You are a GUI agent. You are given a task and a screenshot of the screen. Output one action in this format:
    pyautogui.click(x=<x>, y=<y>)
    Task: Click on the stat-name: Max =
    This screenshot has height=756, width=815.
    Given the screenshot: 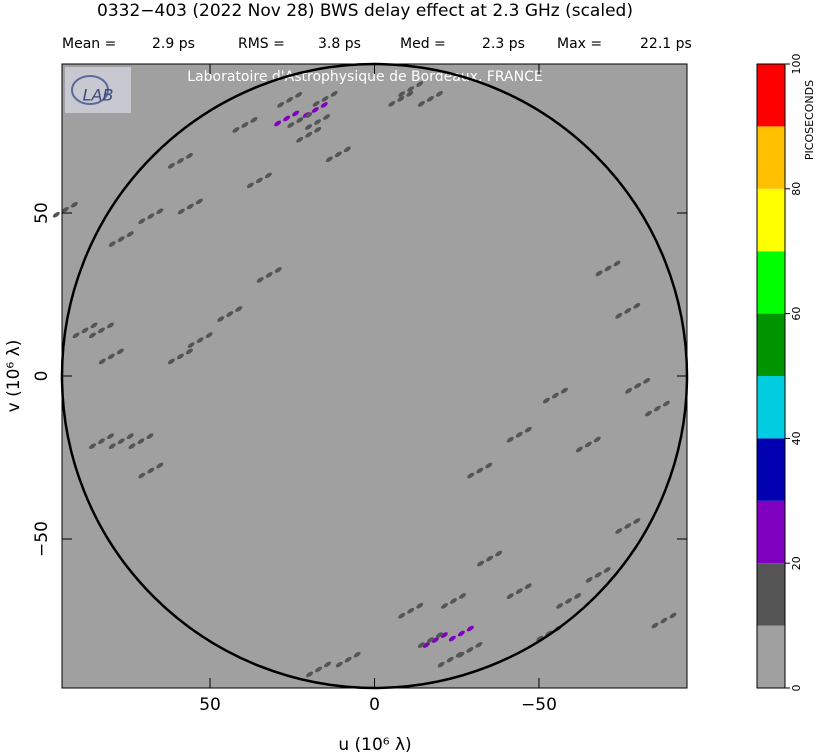 What is the action you would take?
    pyautogui.click(x=579, y=44)
    